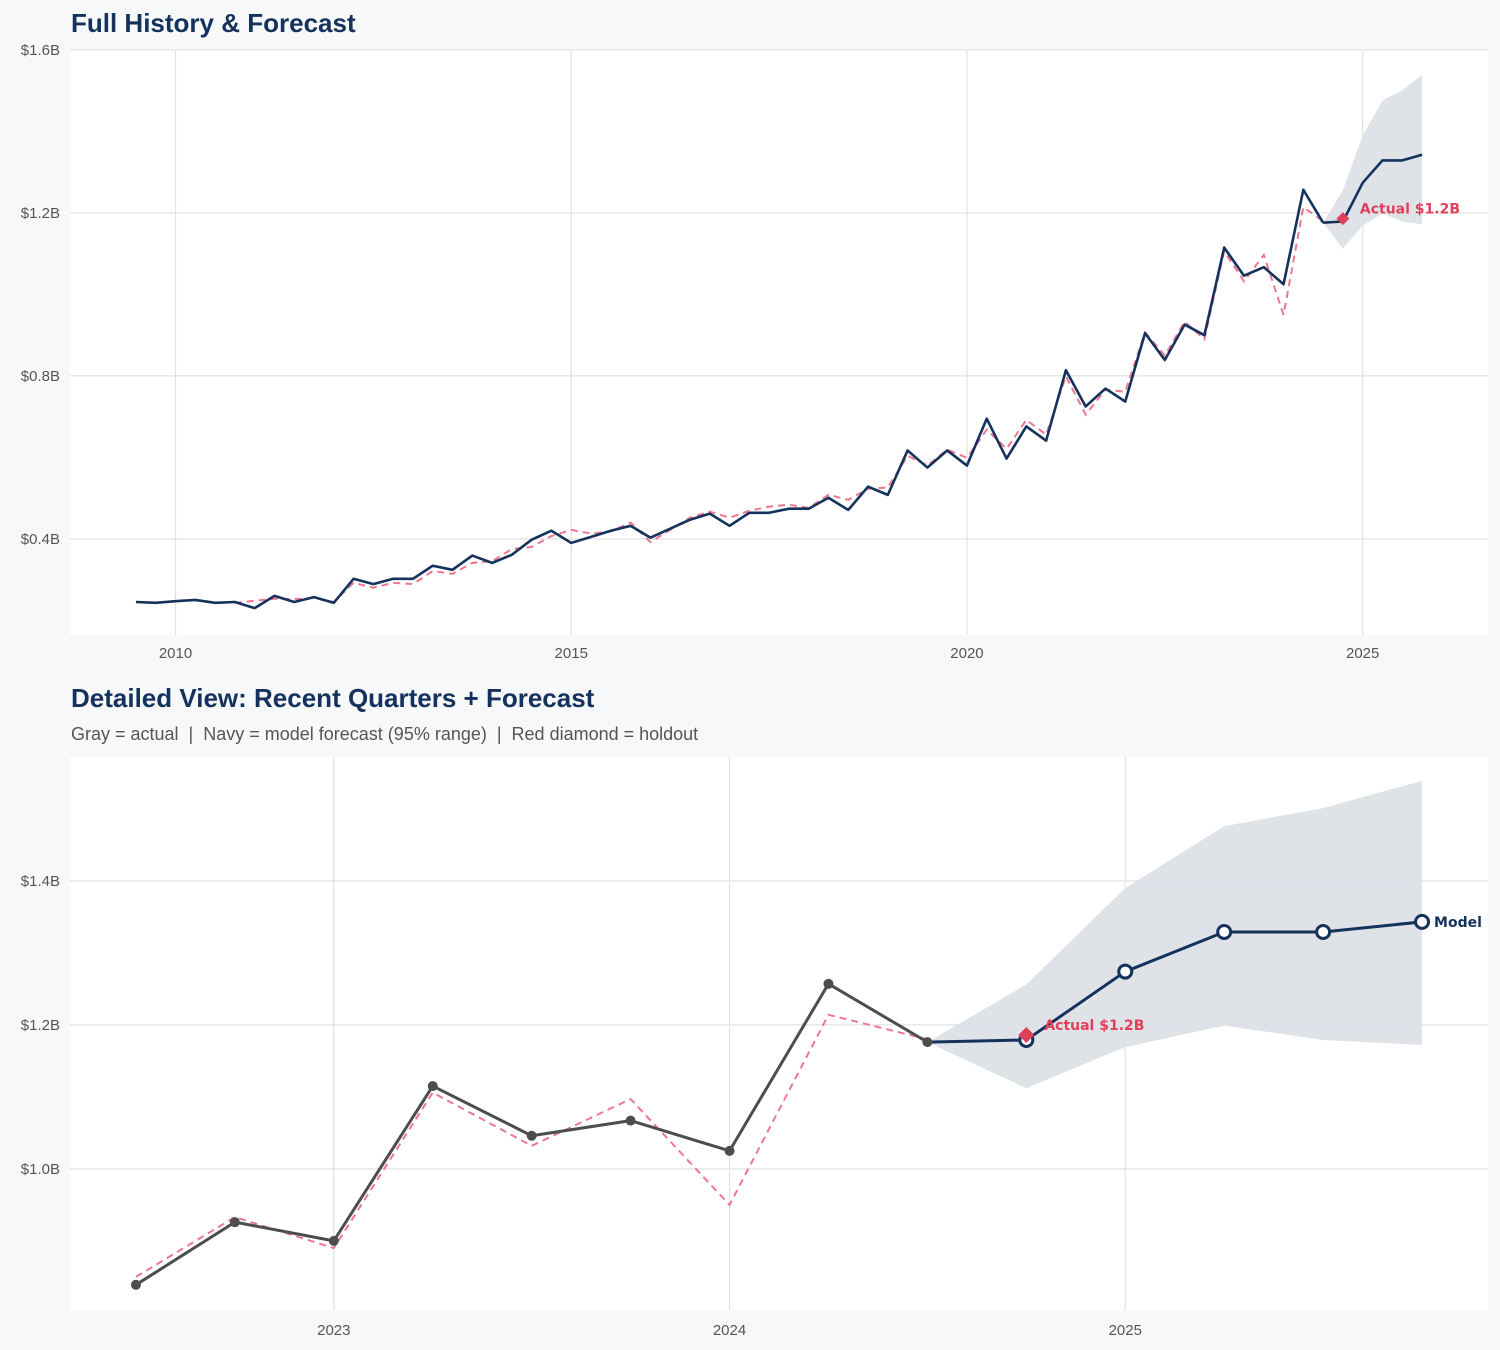 This screenshot has height=1350, width=1500. Describe the element at coordinates (40, 881) in the screenshot. I see `y-tick-label: $1.4B` at that location.